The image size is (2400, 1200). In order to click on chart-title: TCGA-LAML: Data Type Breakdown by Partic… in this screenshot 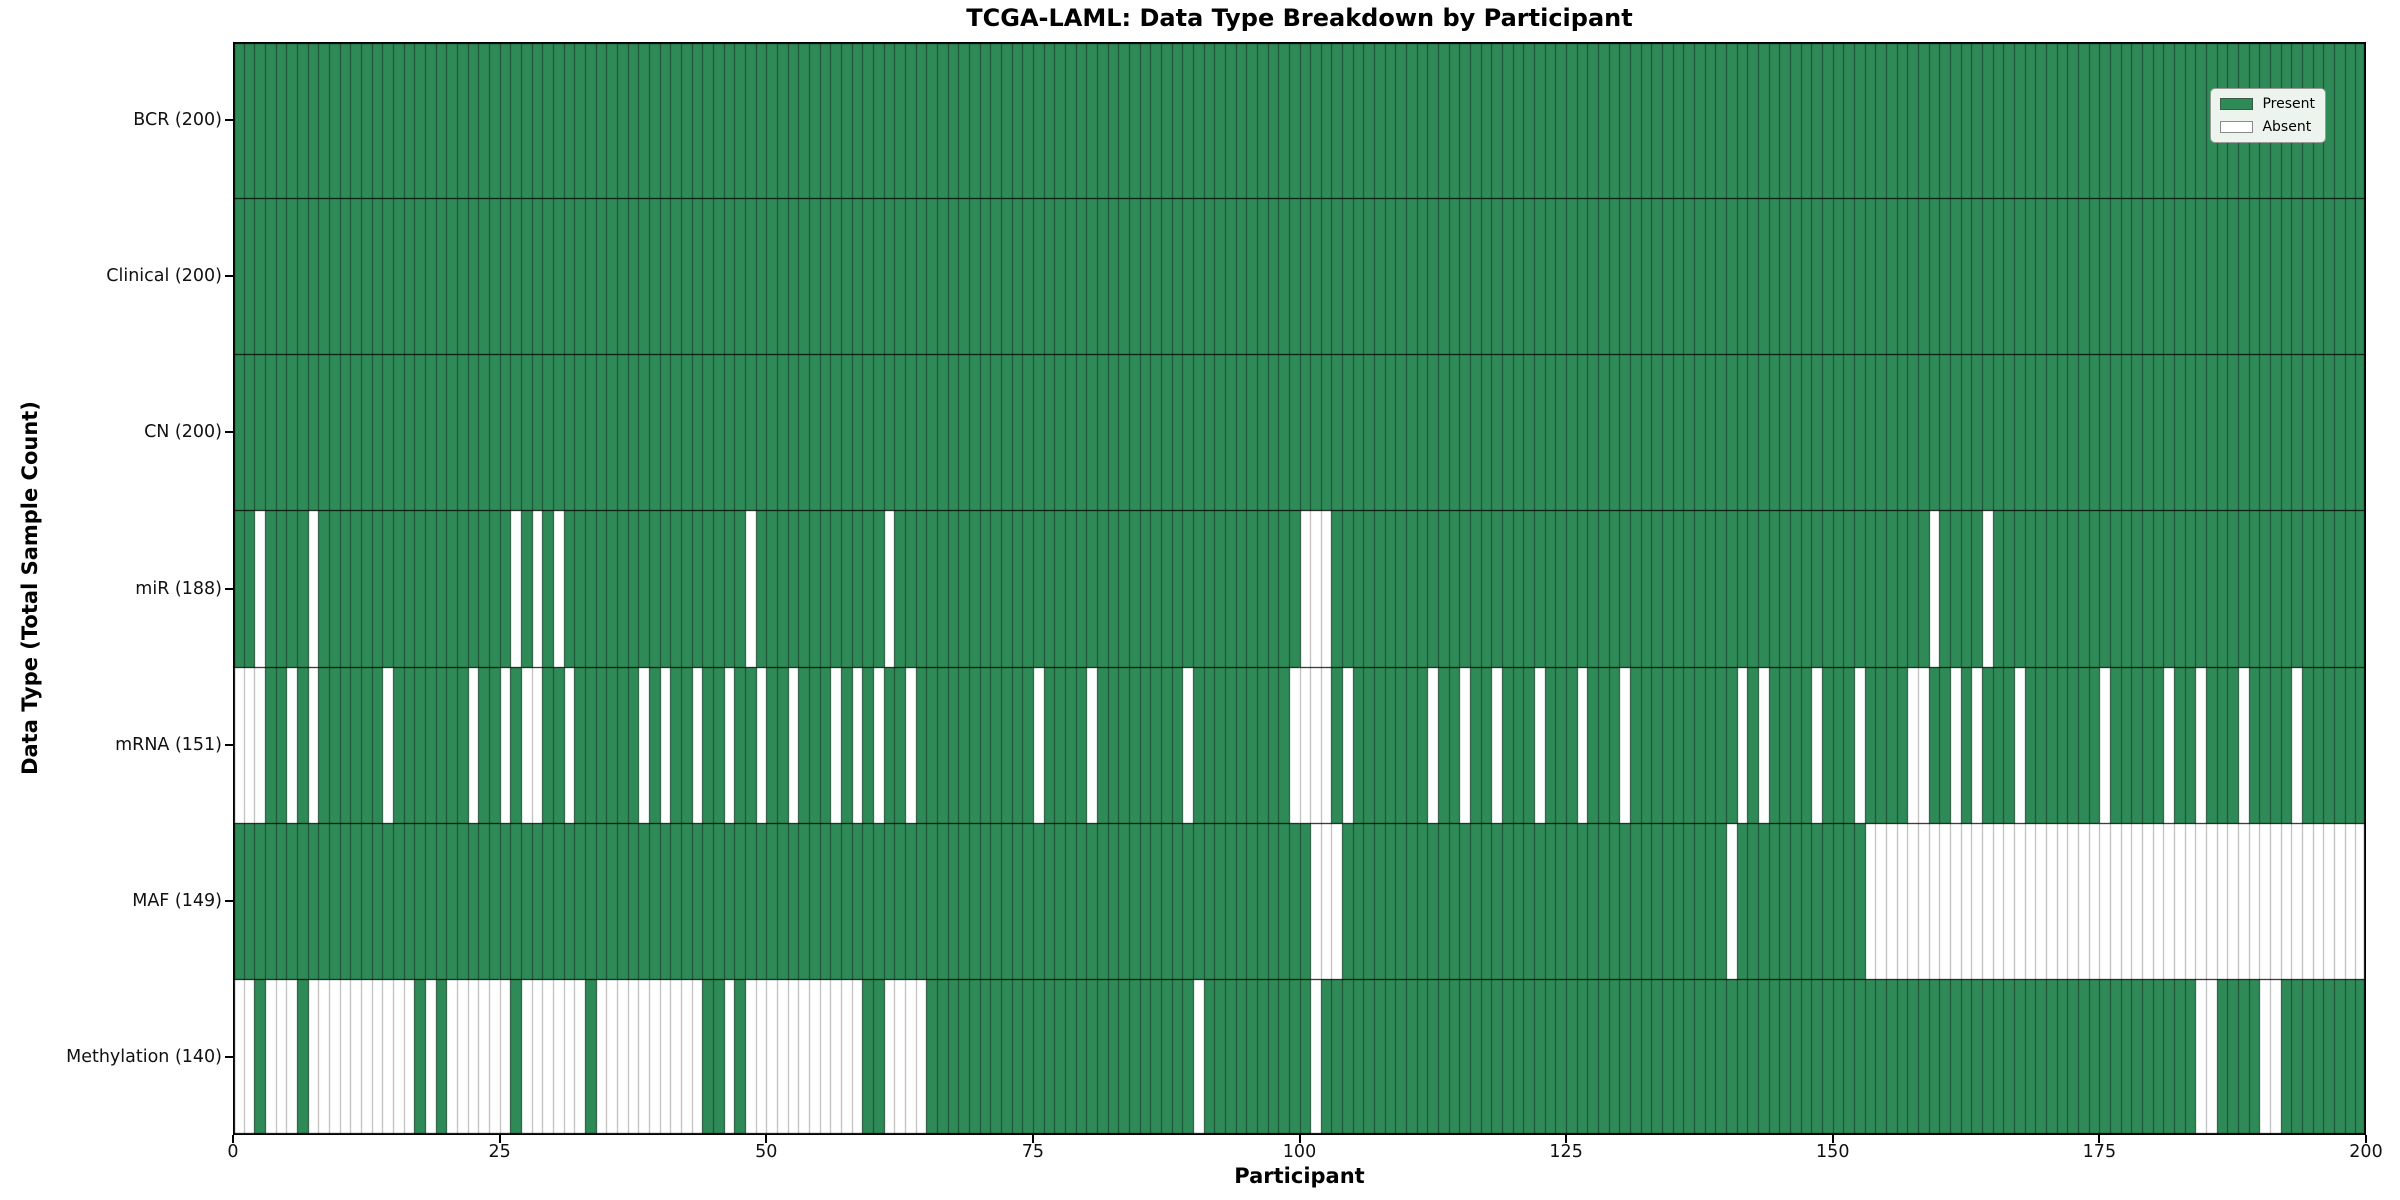, I will do `click(1299, 18)`.